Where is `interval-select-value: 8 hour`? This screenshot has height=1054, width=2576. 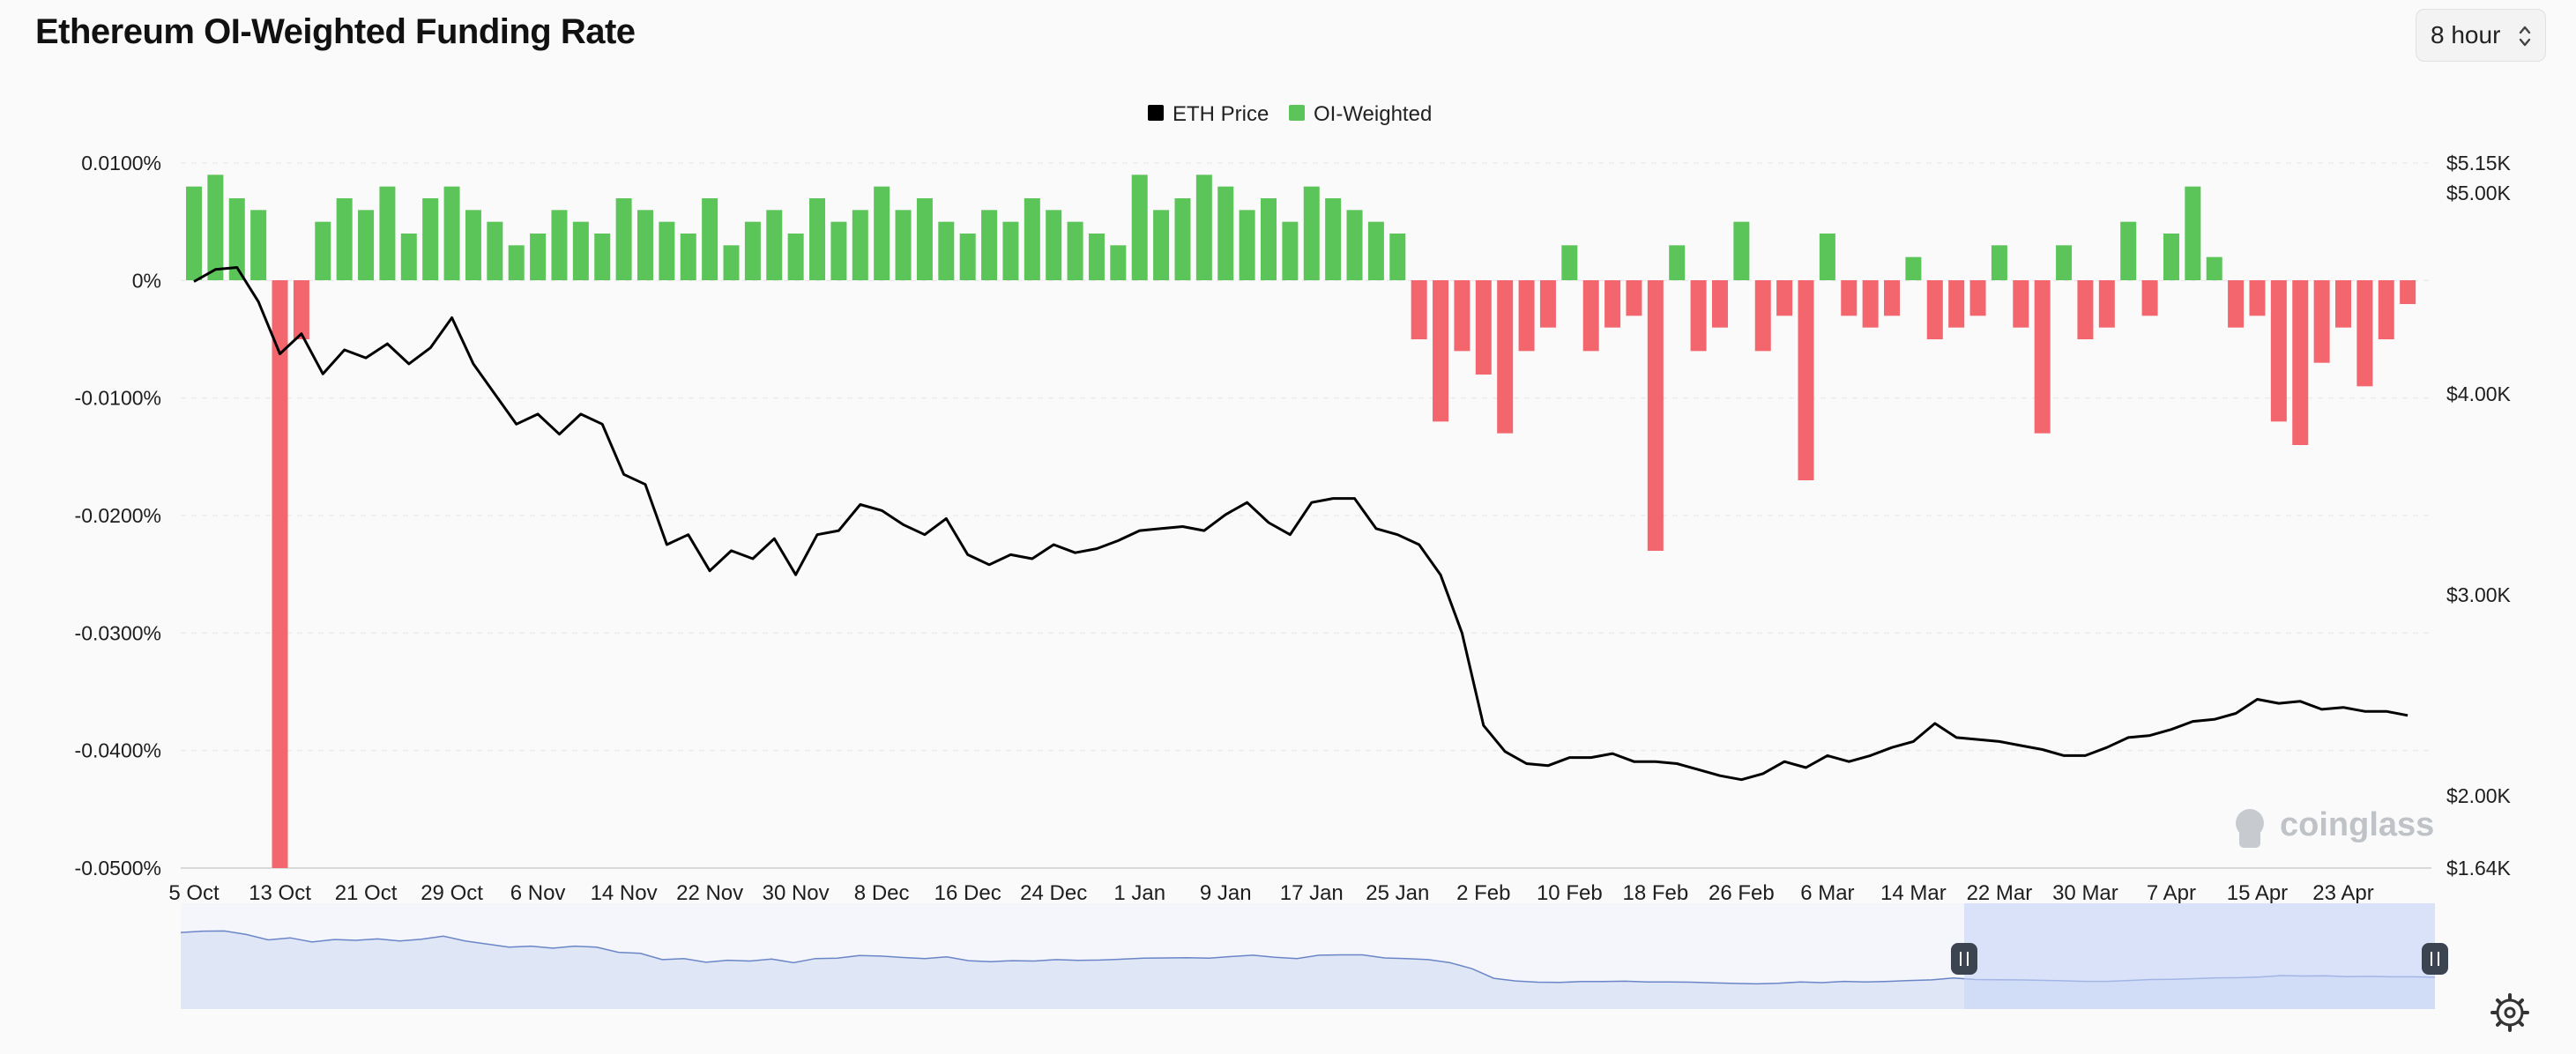
interval-select-value: 8 hour is located at coordinates (2466, 34).